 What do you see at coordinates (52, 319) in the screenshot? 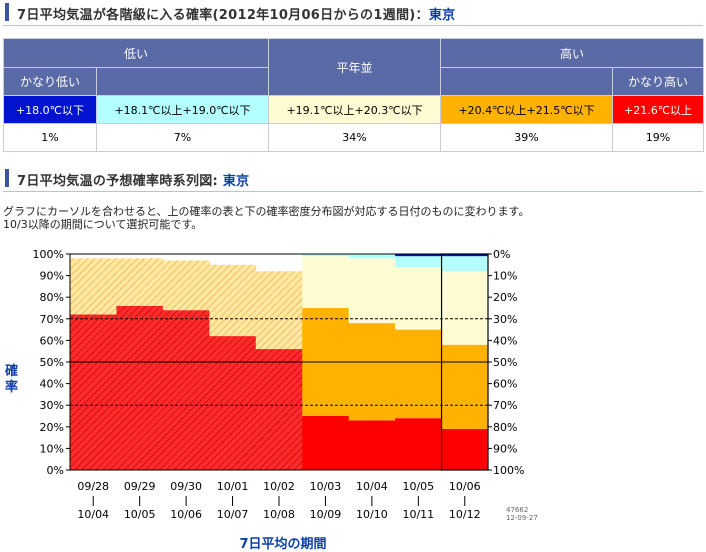
I see `left-tick-label: 70%` at bounding box center [52, 319].